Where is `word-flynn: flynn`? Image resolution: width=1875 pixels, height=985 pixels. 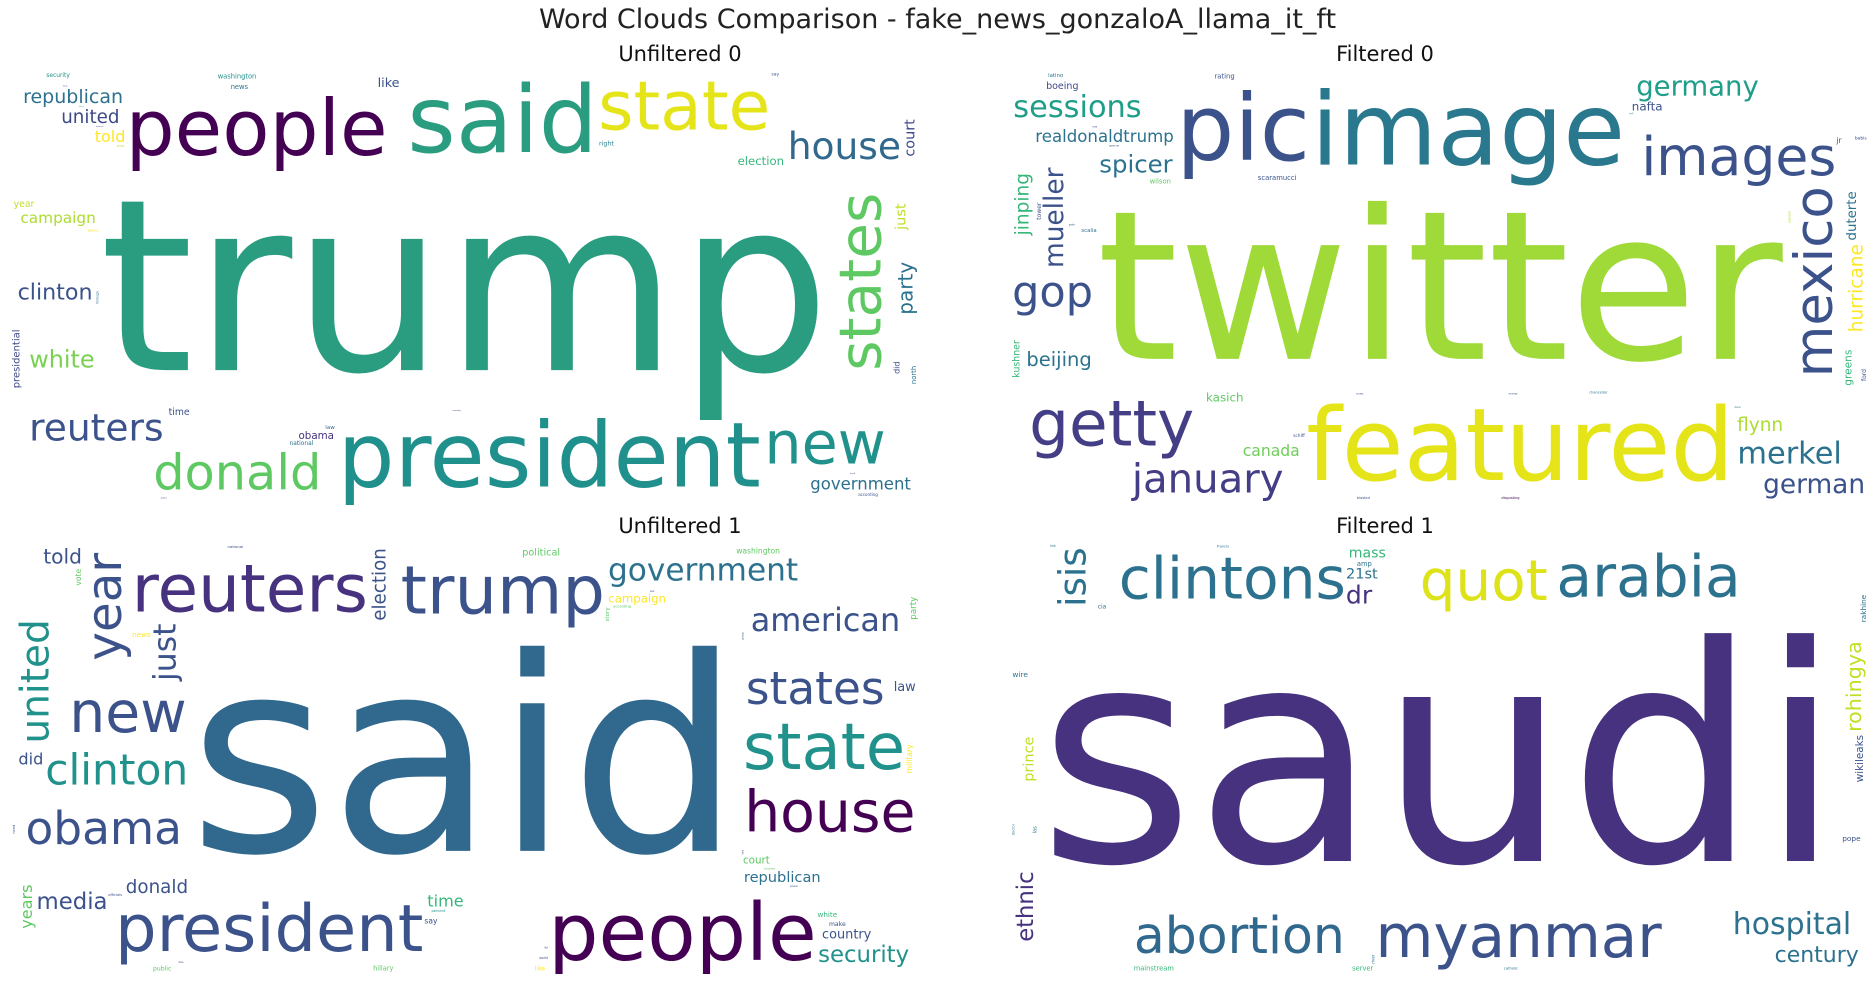
word-flynn: flynn is located at coordinates (1760, 425).